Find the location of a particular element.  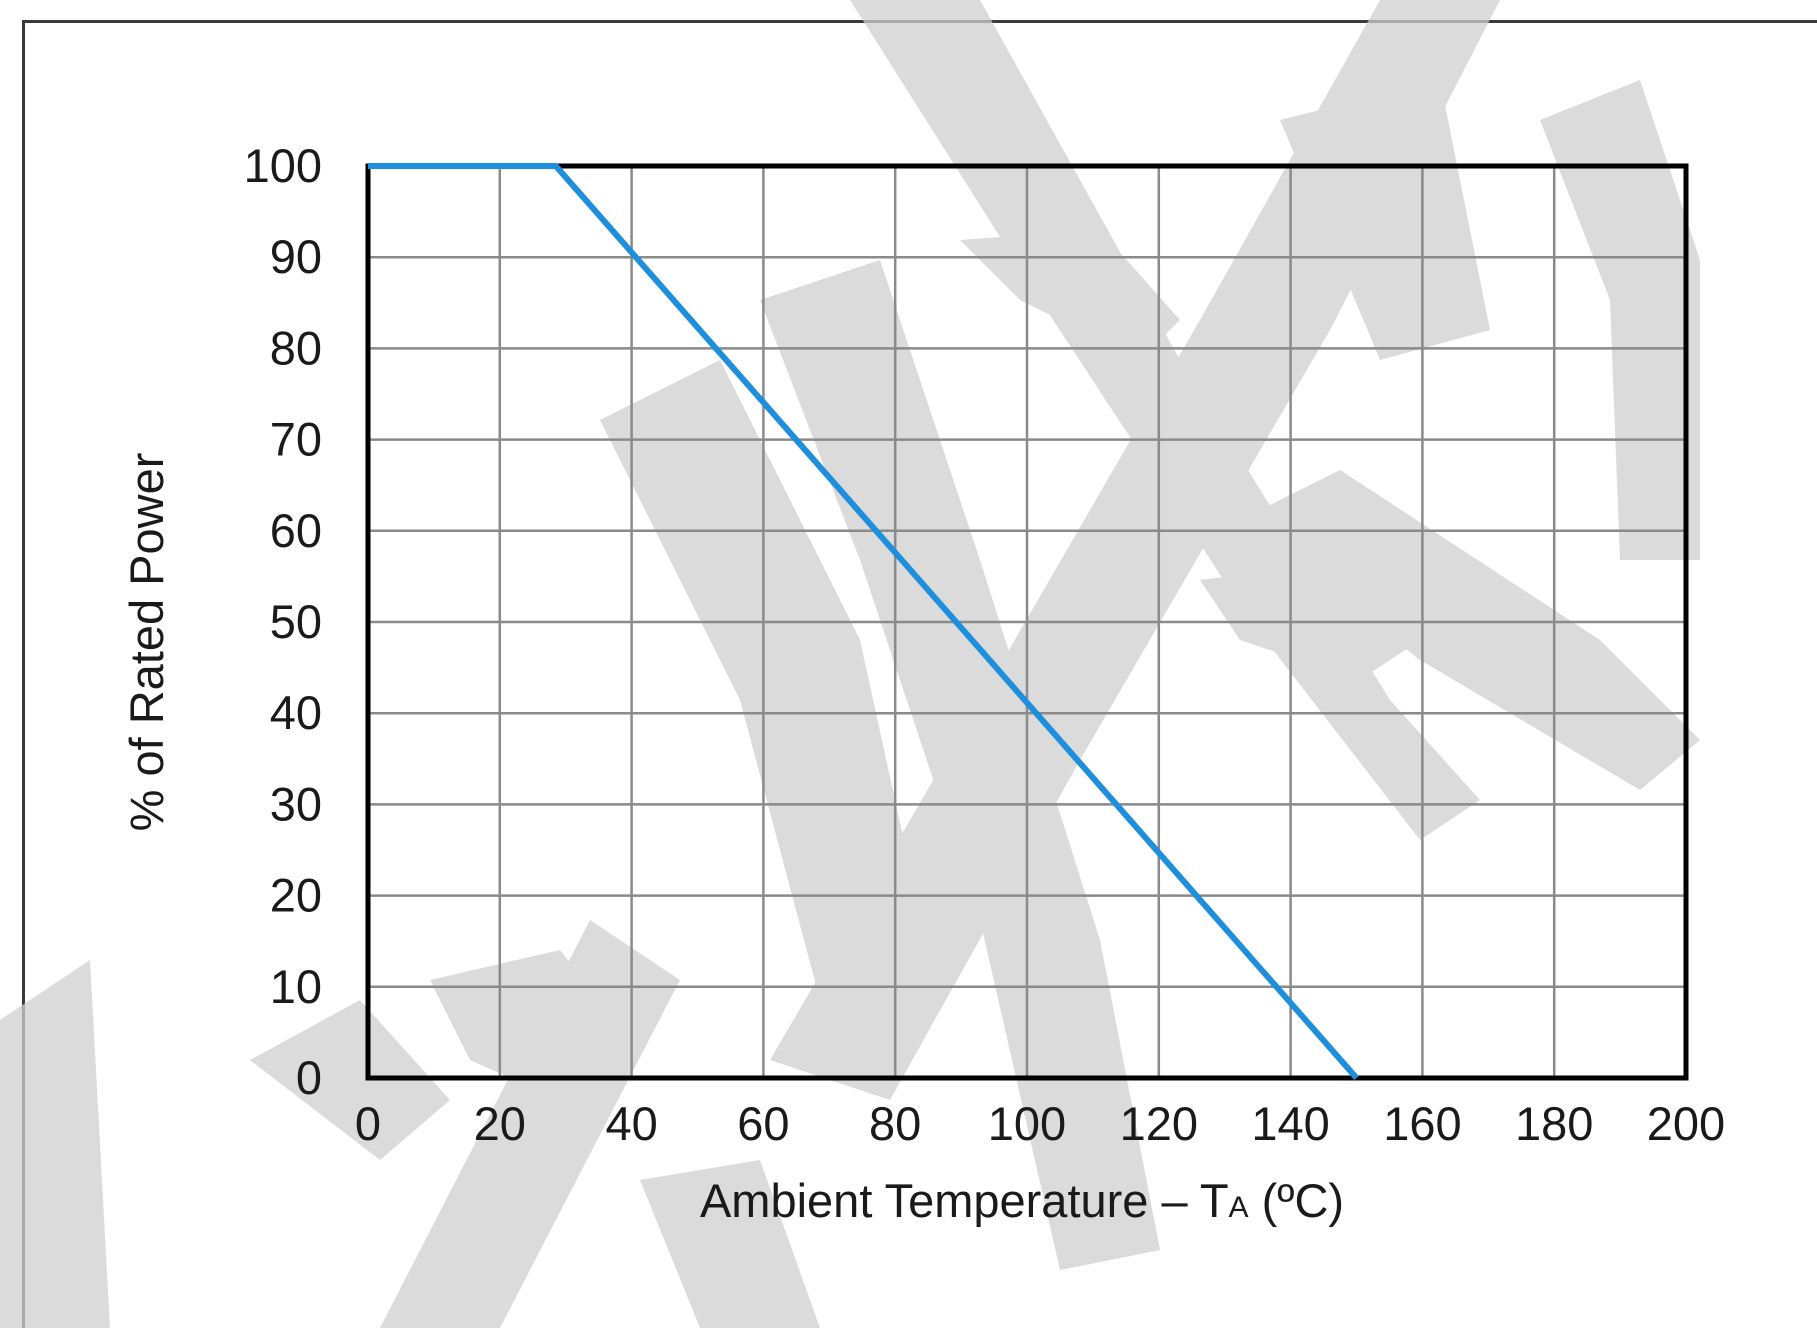

x-tick-label: 60 is located at coordinates (763, 1123).